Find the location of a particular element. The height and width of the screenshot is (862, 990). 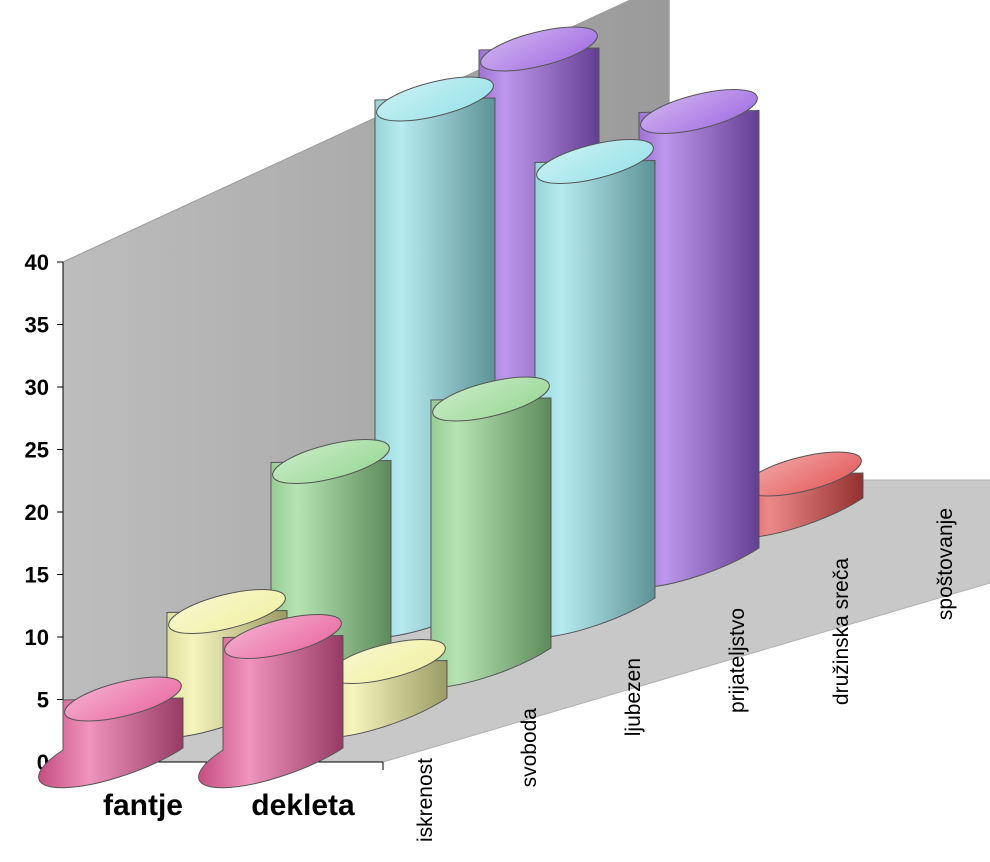

depth-series-label: ljubezen is located at coordinates (633, 697).